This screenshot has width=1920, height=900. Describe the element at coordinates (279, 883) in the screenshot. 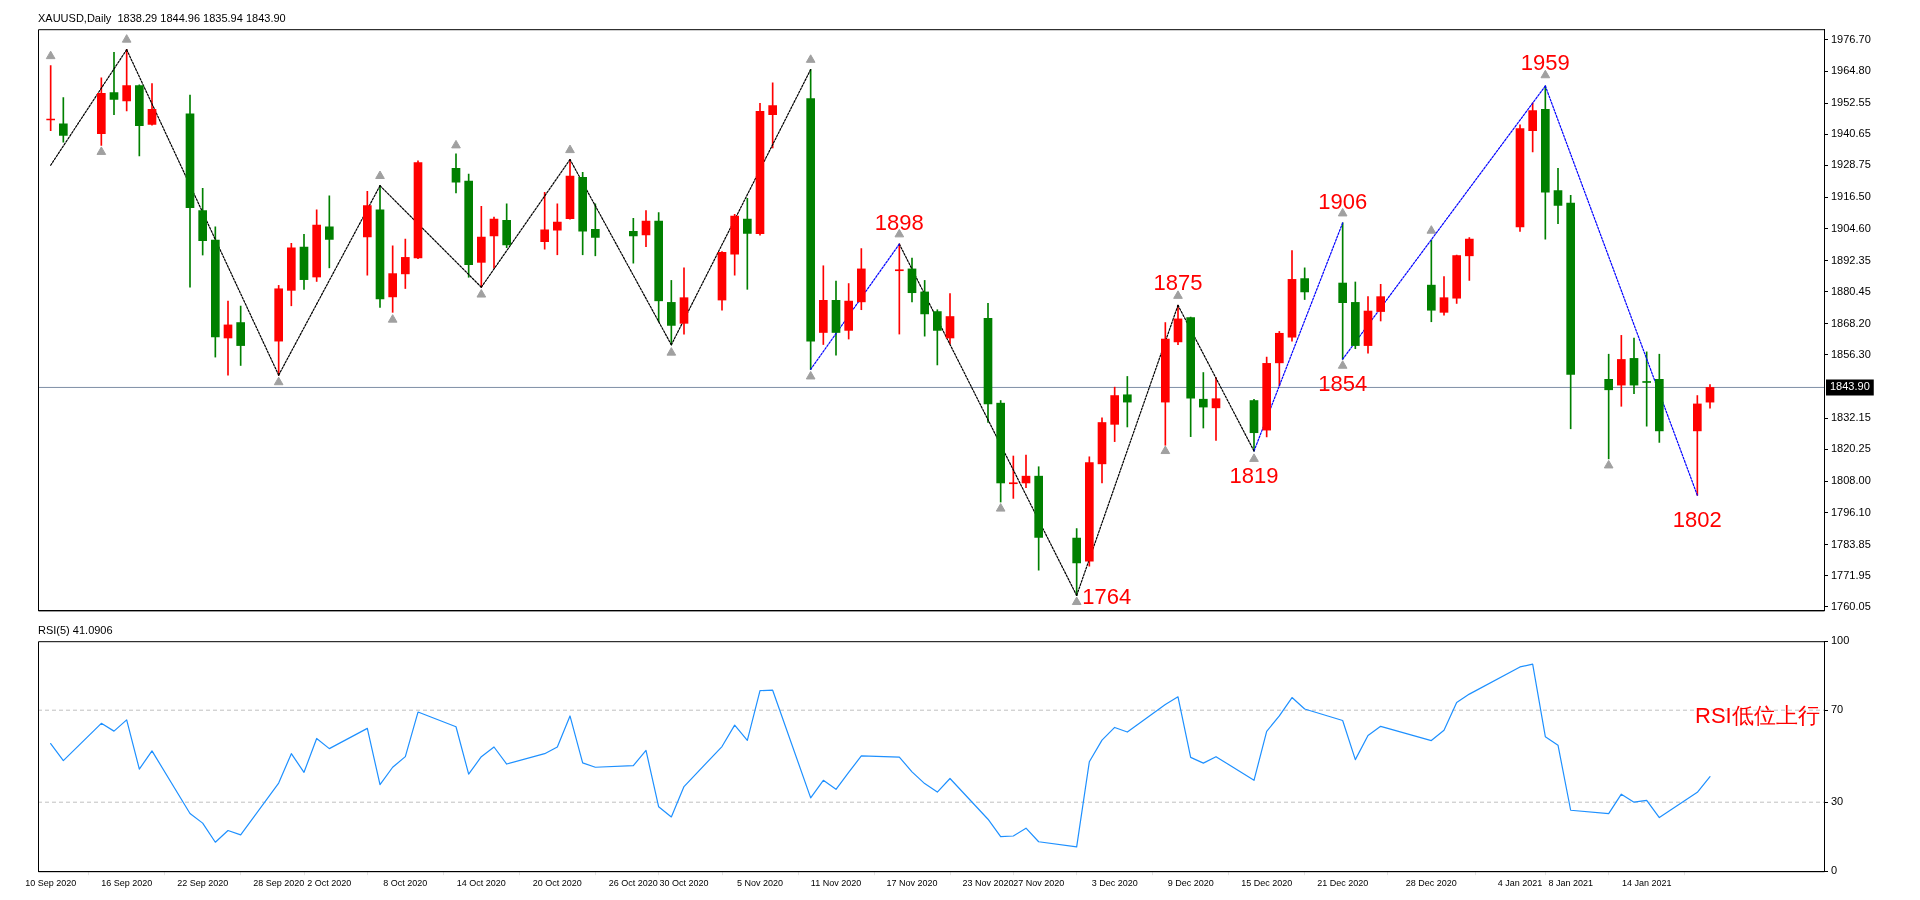

I see `x-tick-label: 28 Sep 2020` at that location.